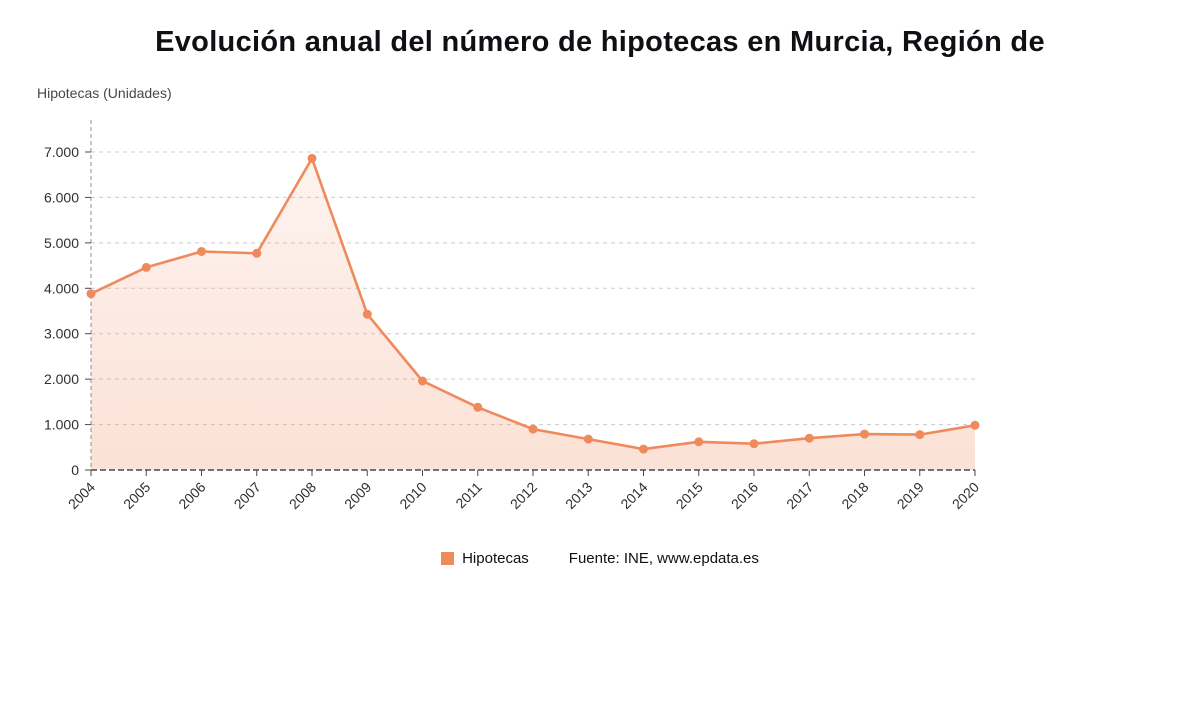 This screenshot has width=1200, height=705. Describe the element at coordinates (61, 379) in the screenshot. I see `svg-text: 2.000` at that location.